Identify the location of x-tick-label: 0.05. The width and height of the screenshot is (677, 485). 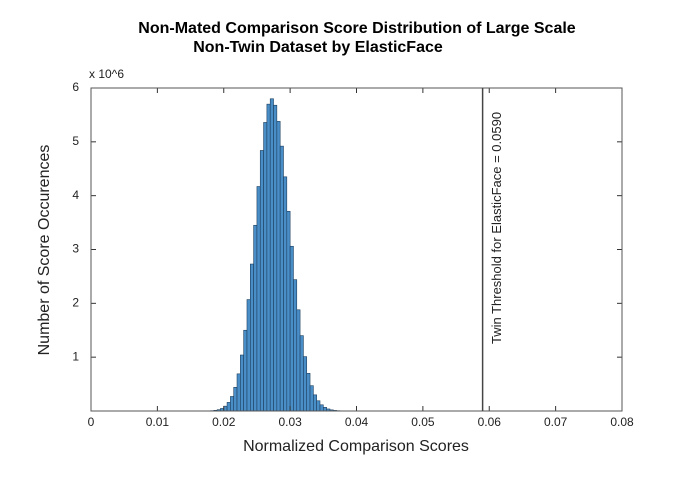
(423, 422).